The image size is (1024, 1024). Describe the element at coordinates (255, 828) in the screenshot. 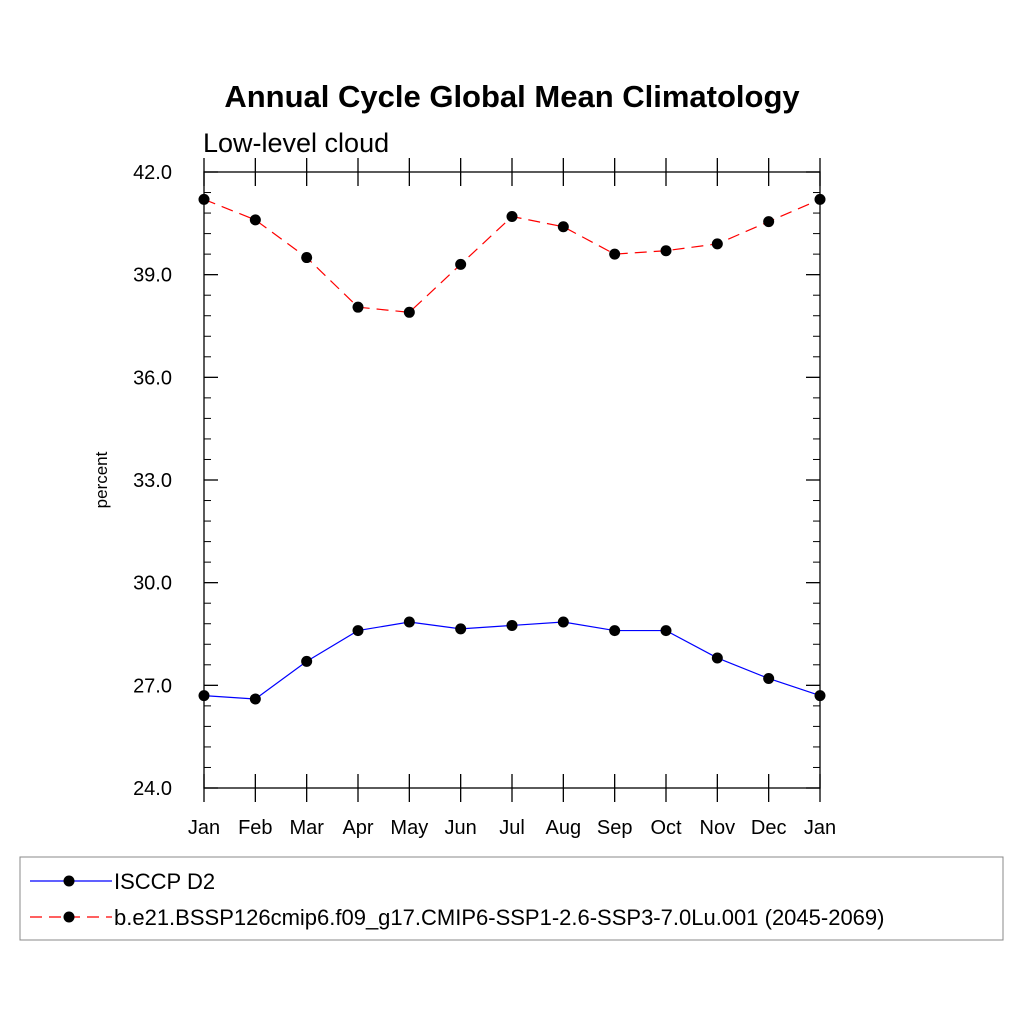

I see `x-tick-label: Feb` at that location.